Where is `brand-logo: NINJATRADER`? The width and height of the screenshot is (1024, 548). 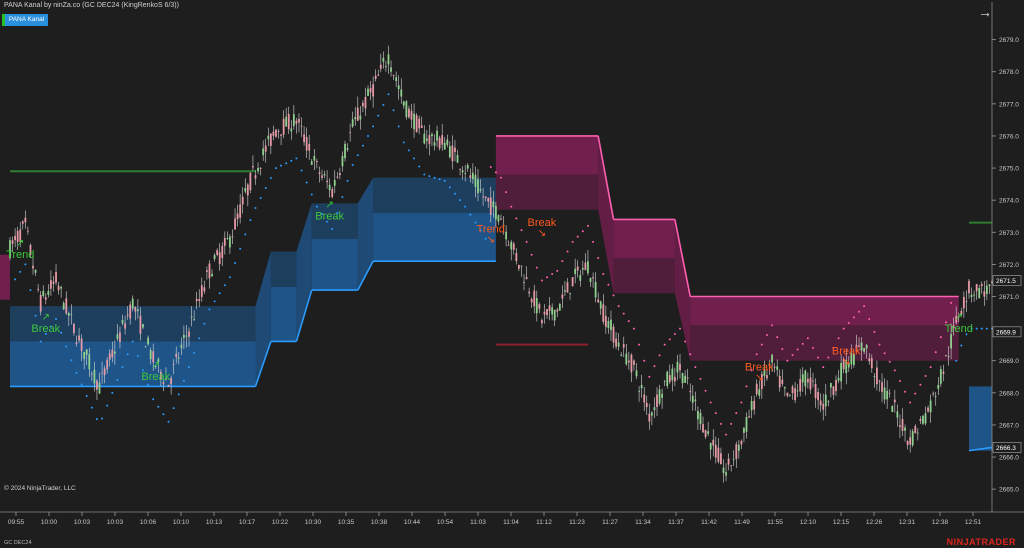
brand-logo: NINJATRADER is located at coordinates (981, 542).